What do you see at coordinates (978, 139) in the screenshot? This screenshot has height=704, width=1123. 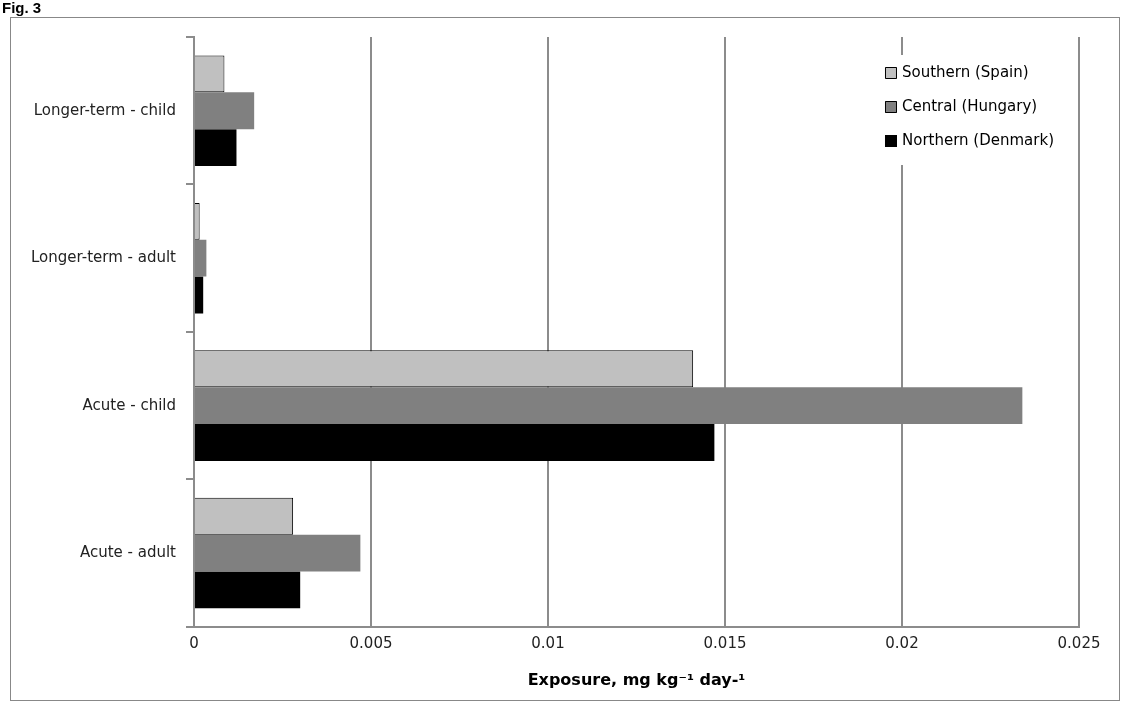 I see `legend-label: Northern (Denmark)` at bounding box center [978, 139].